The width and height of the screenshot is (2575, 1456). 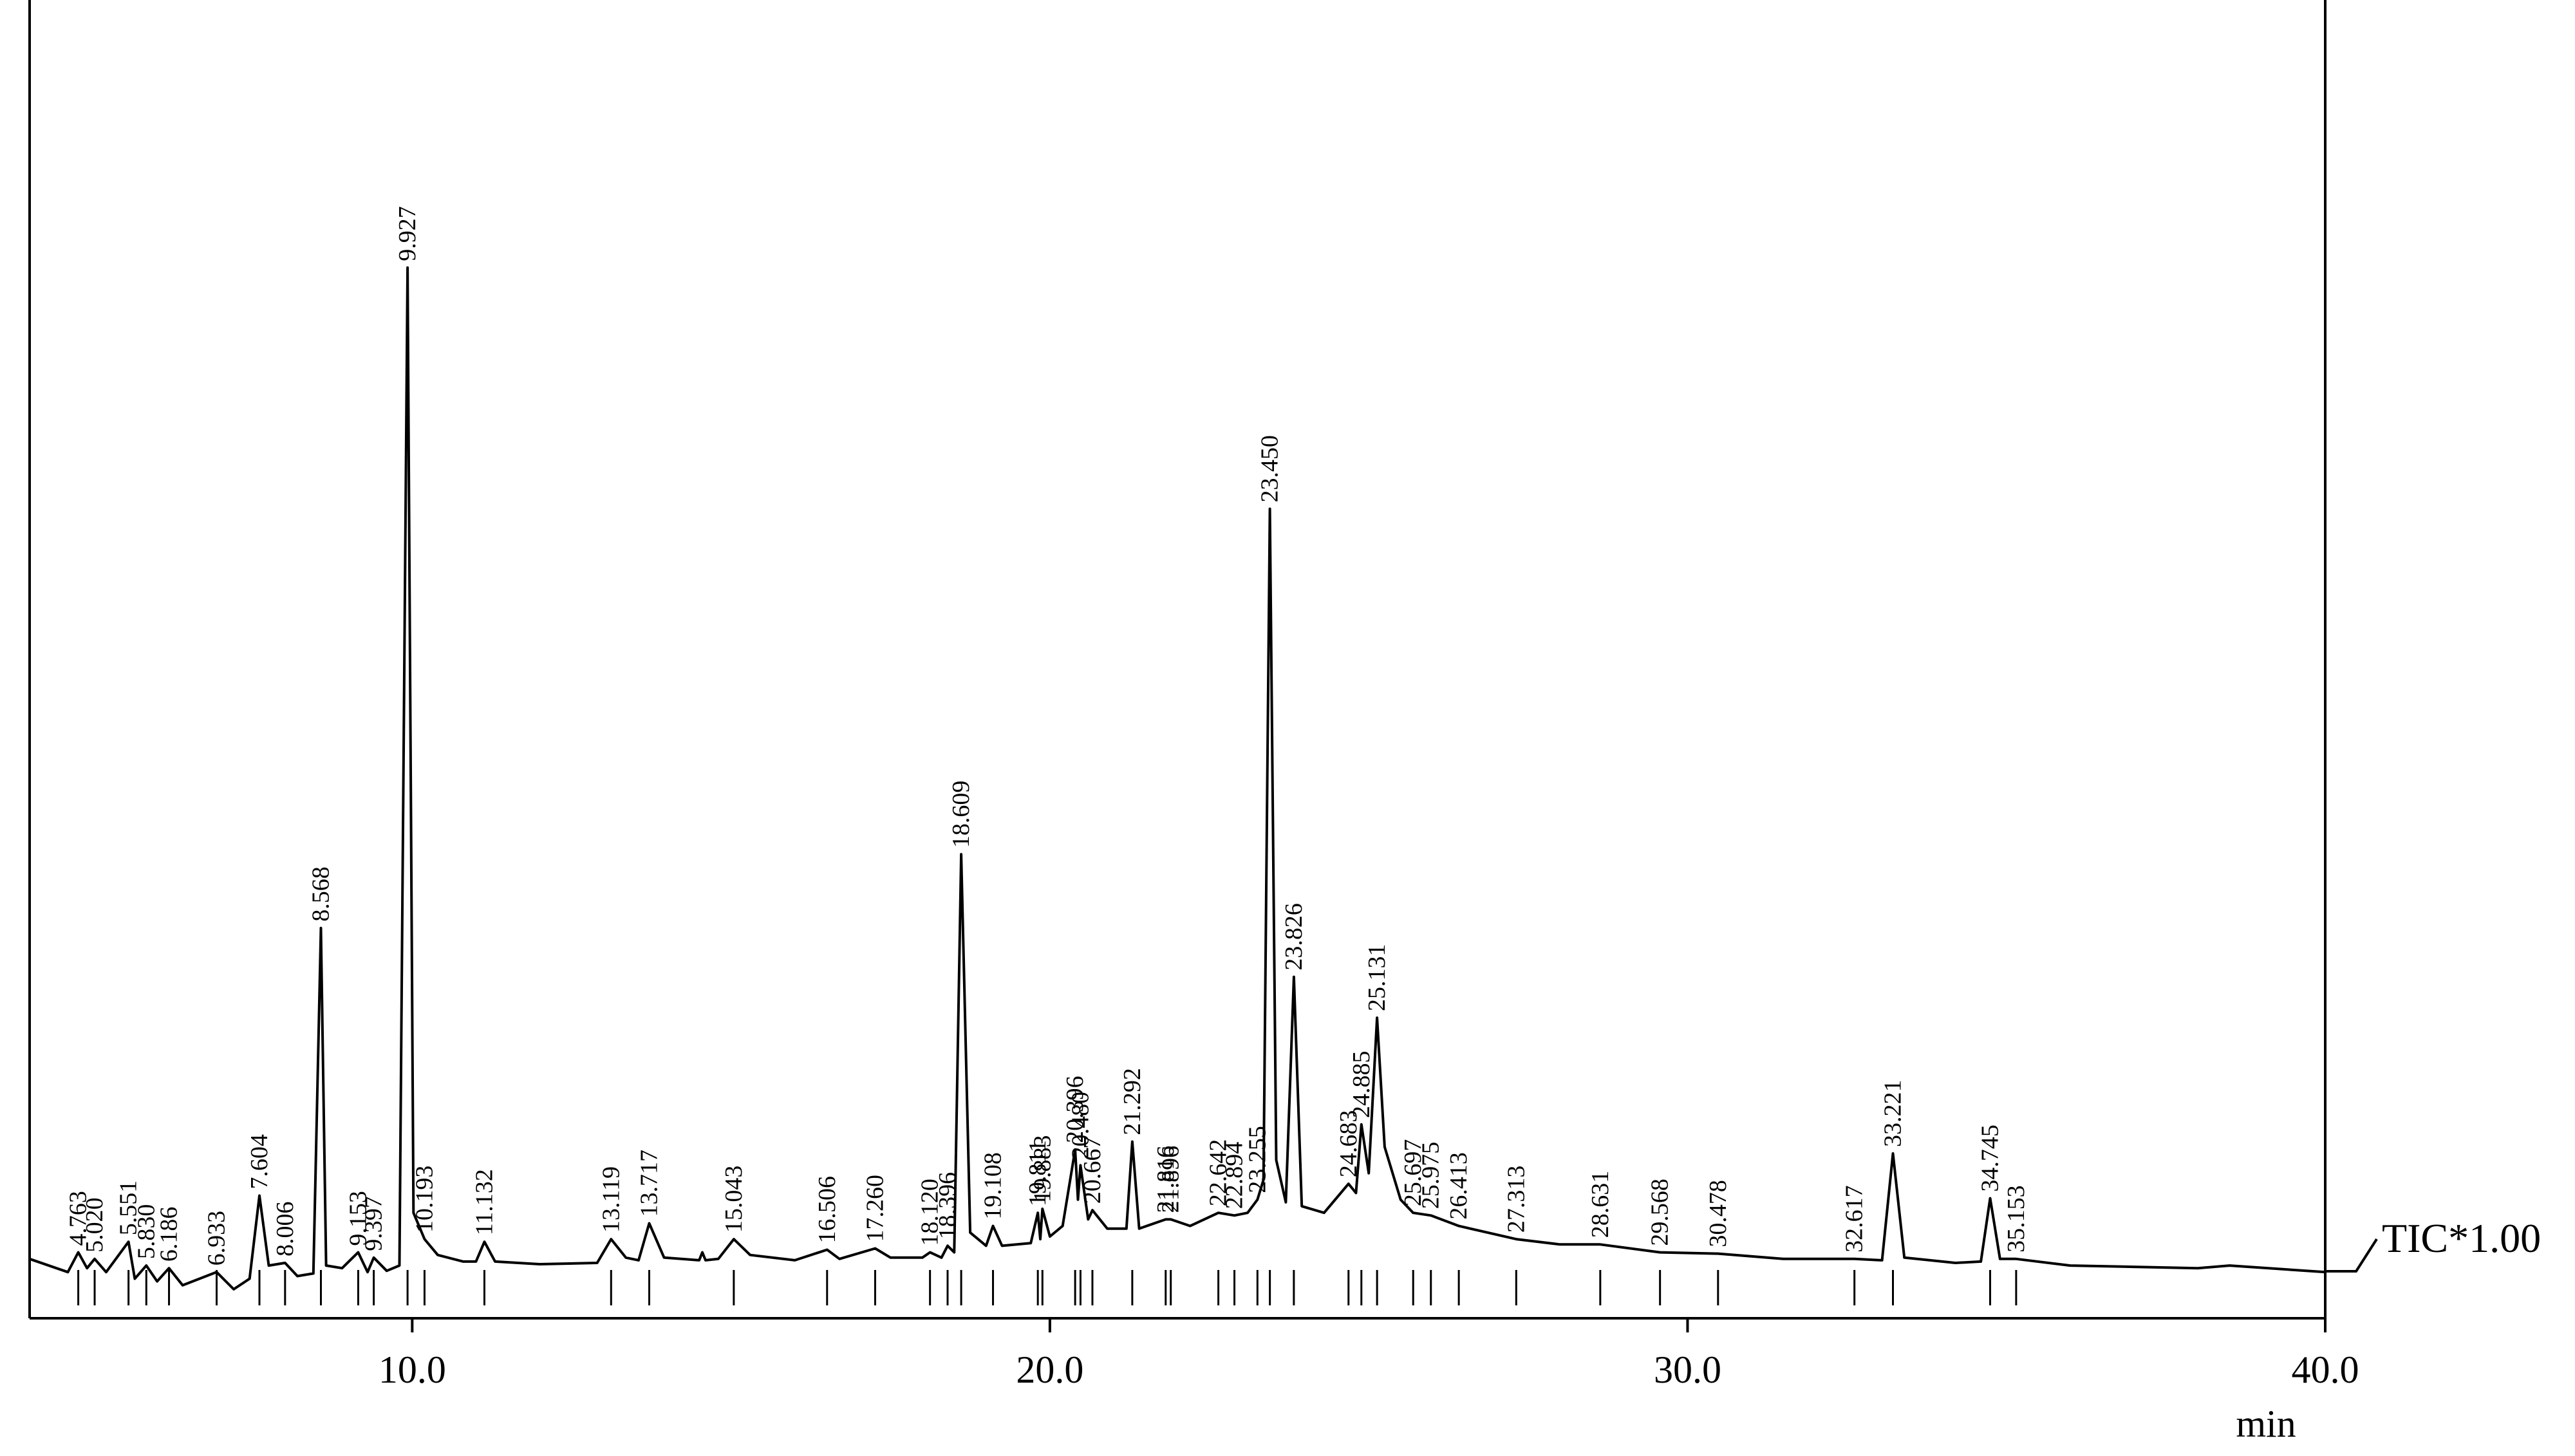 I want to click on peak-label: 21.816, so click(x=1165, y=1179).